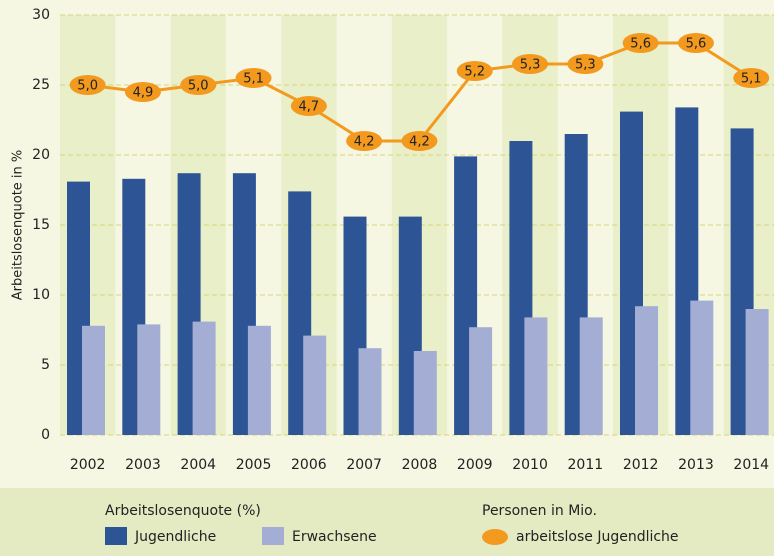 This screenshot has width=774, height=556. What do you see at coordinates (364, 465) in the screenshot?
I see `x-tick-label: 2007` at bounding box center [364, 465].